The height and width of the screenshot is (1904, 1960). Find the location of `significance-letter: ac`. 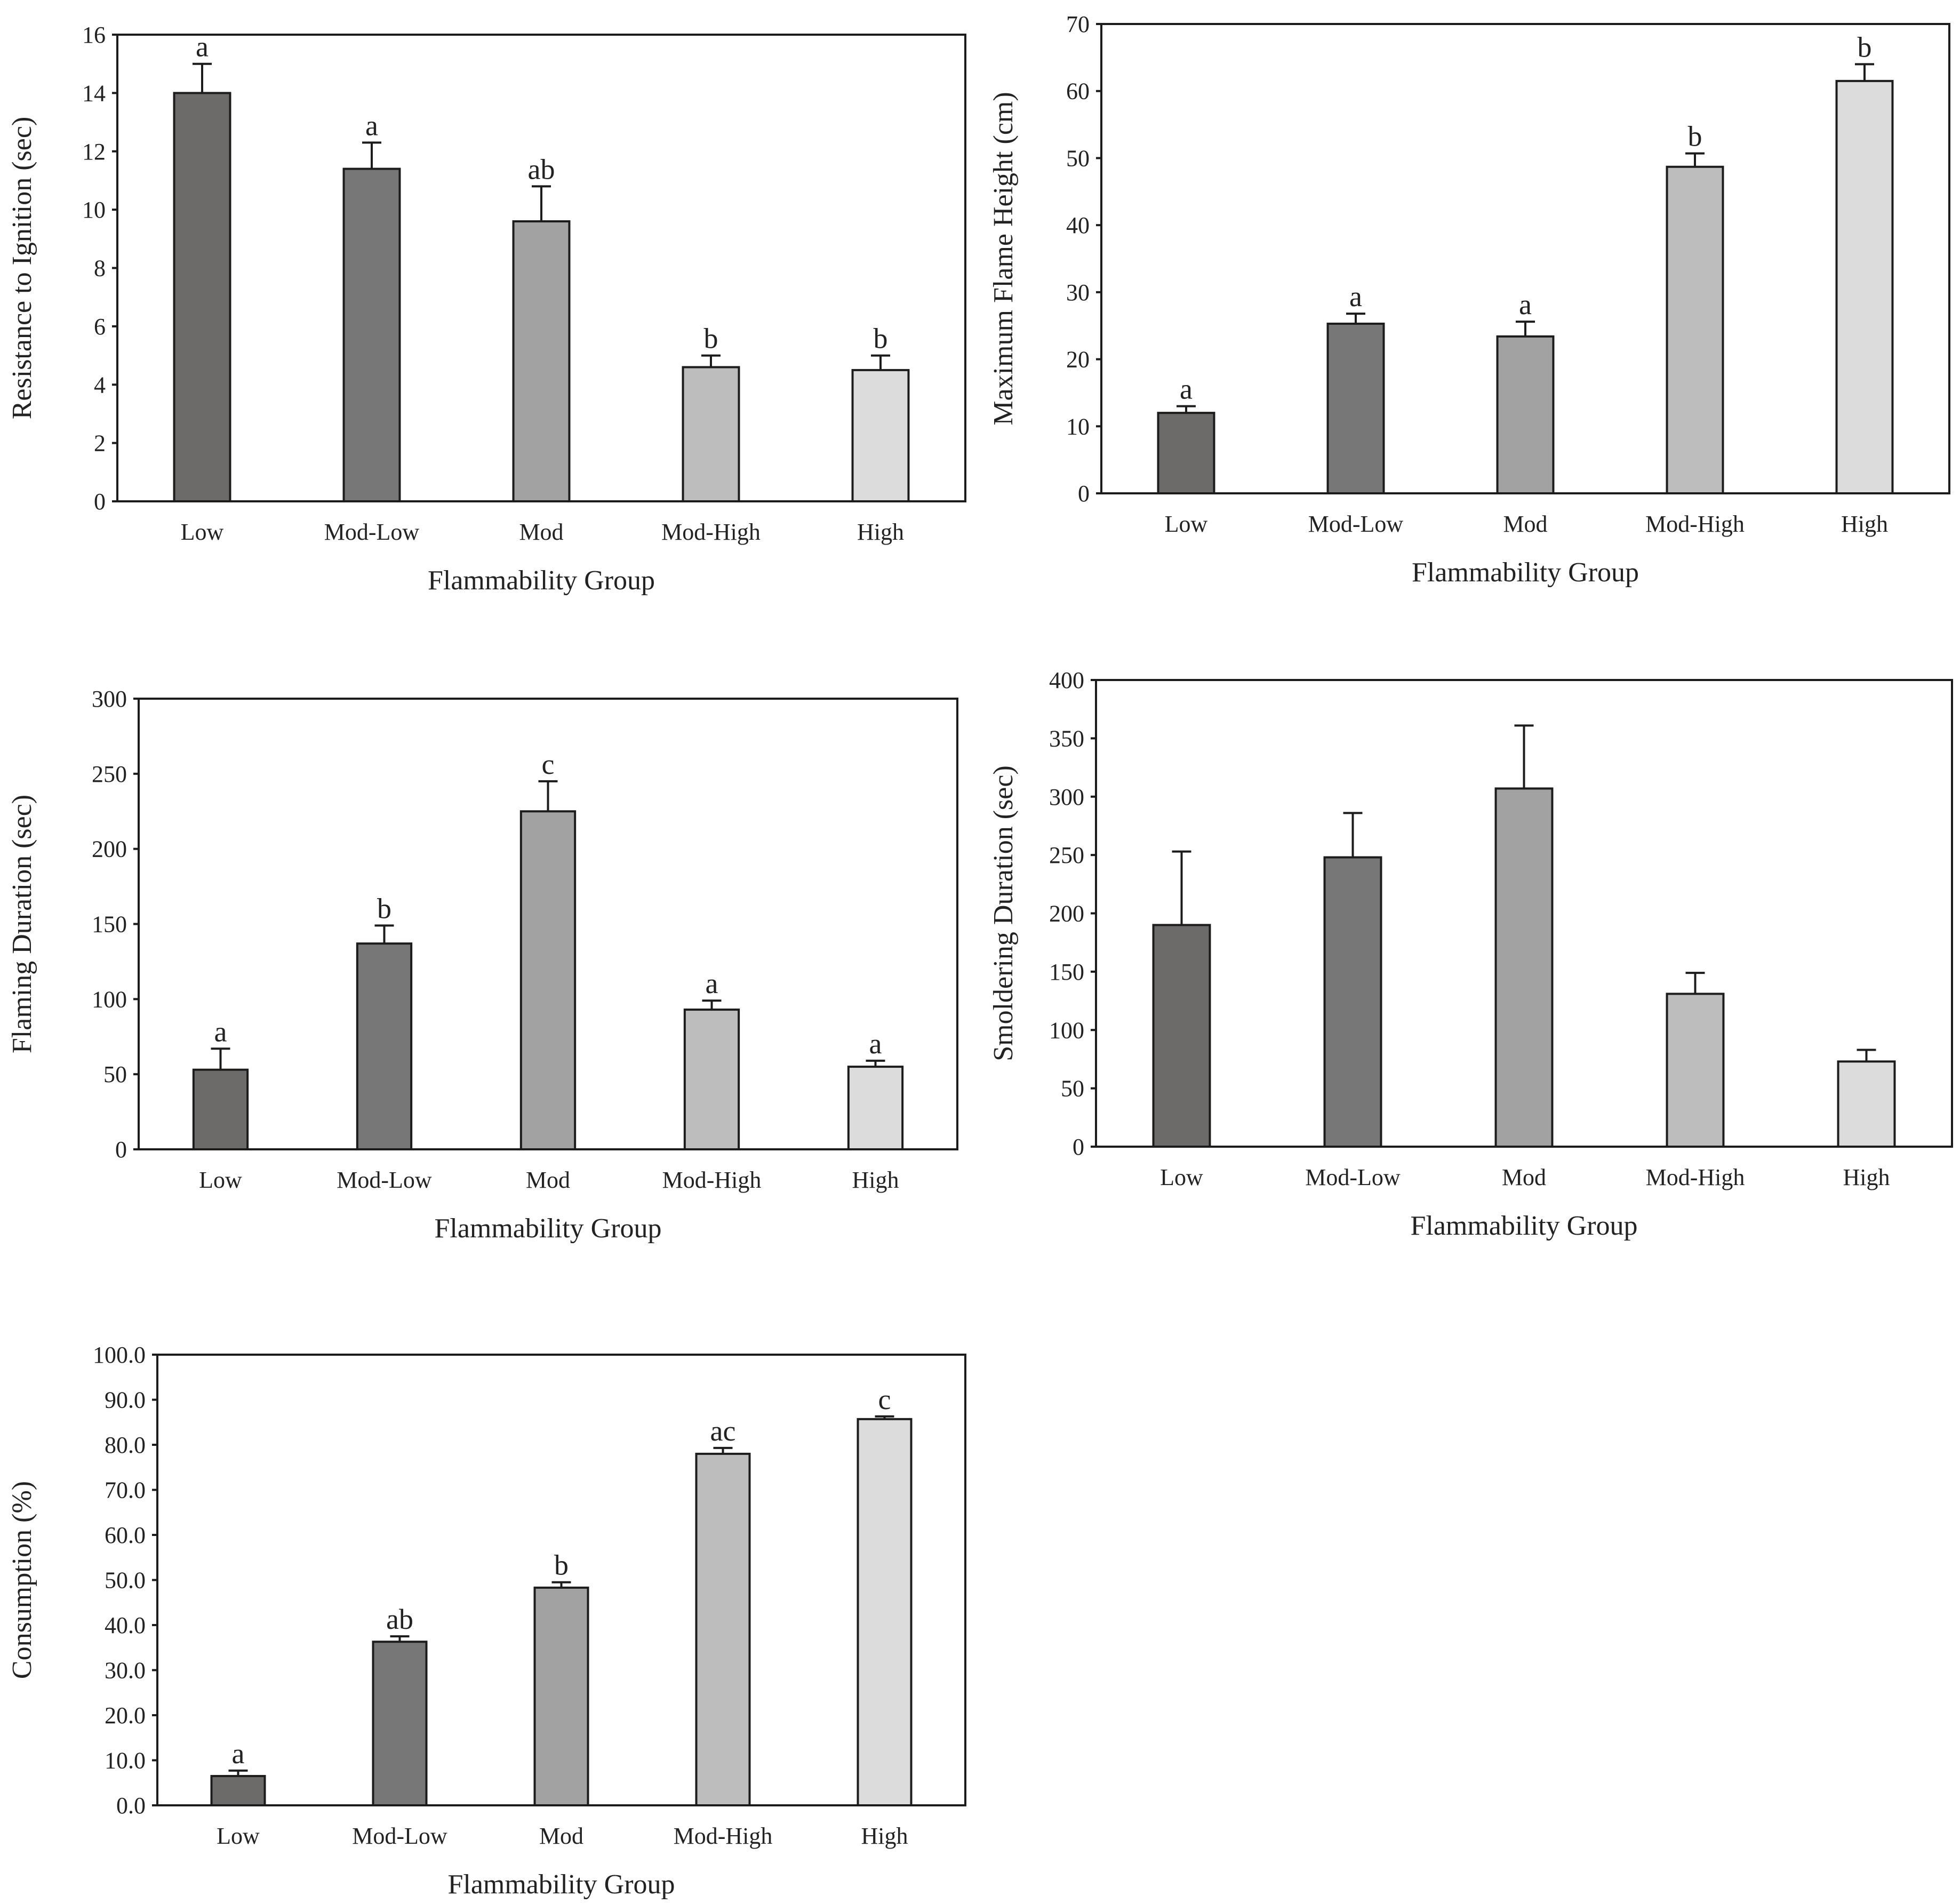

significance-letter: ac is located at coordinates (723, 1431).